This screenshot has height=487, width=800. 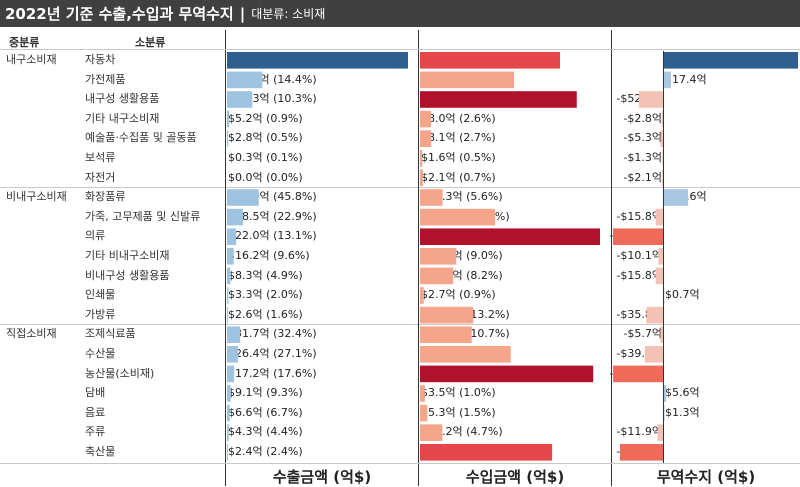 What do you see at coordinates (642, 118) in the screenshot?
I see `balance-value-label: -$2.8억` at bounding box center [642, 118].